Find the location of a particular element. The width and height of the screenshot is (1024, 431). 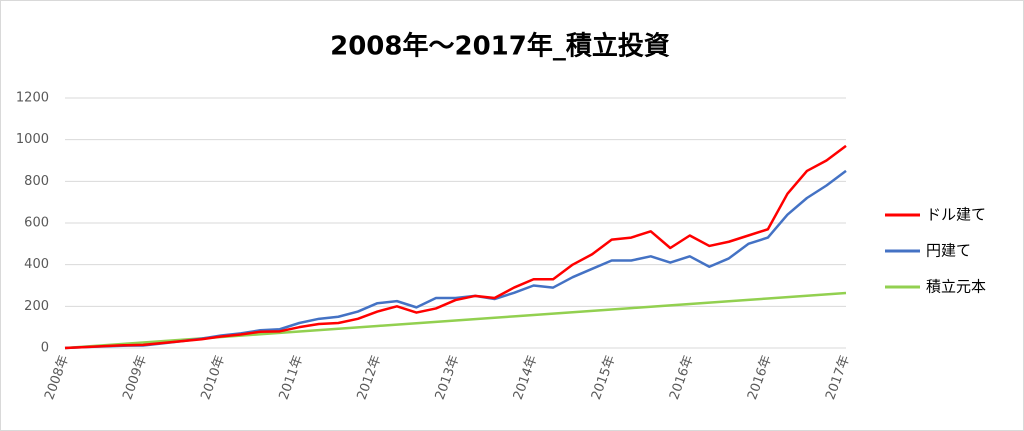

chart-title: 2008年～2017年_積立投資 is located at coordinates (500, 46).